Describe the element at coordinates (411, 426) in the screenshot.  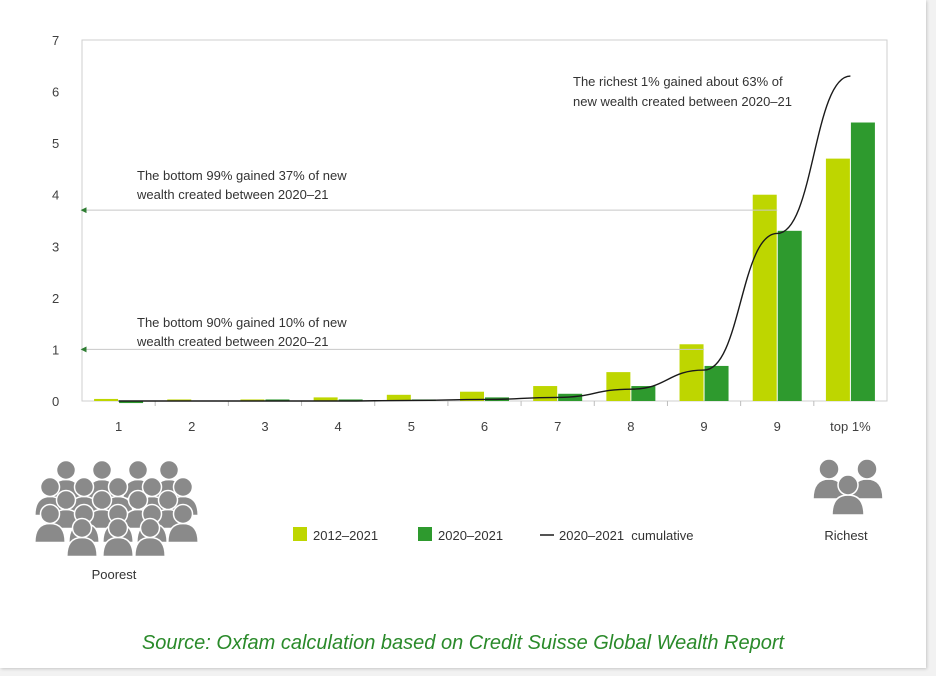
I see `x-tick-label: 5` at that location.